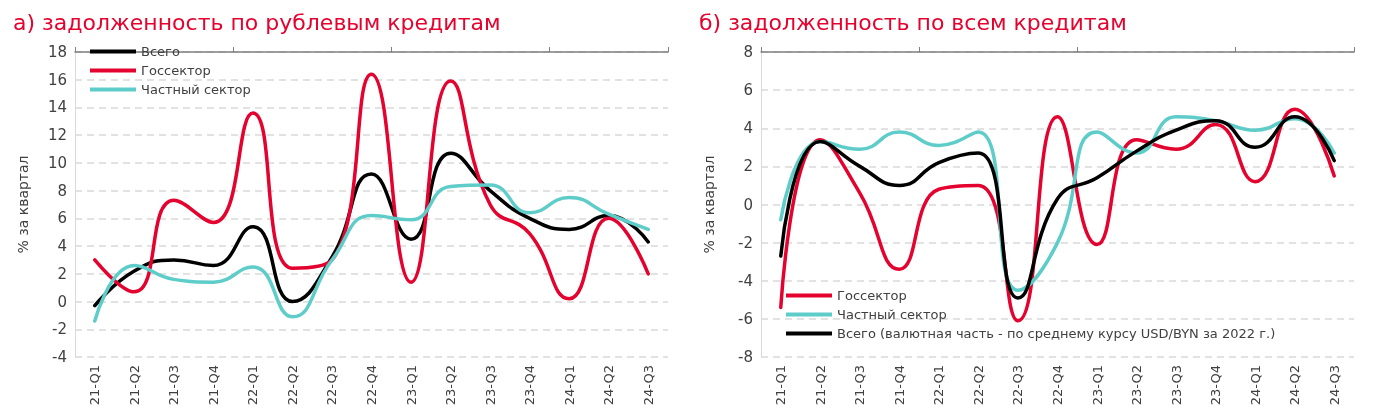 This screenshot has width=1373, height=416. Describe the element at coordinates (57, 135) in the screenshot. I see `y-tick-label: 12` at that location.